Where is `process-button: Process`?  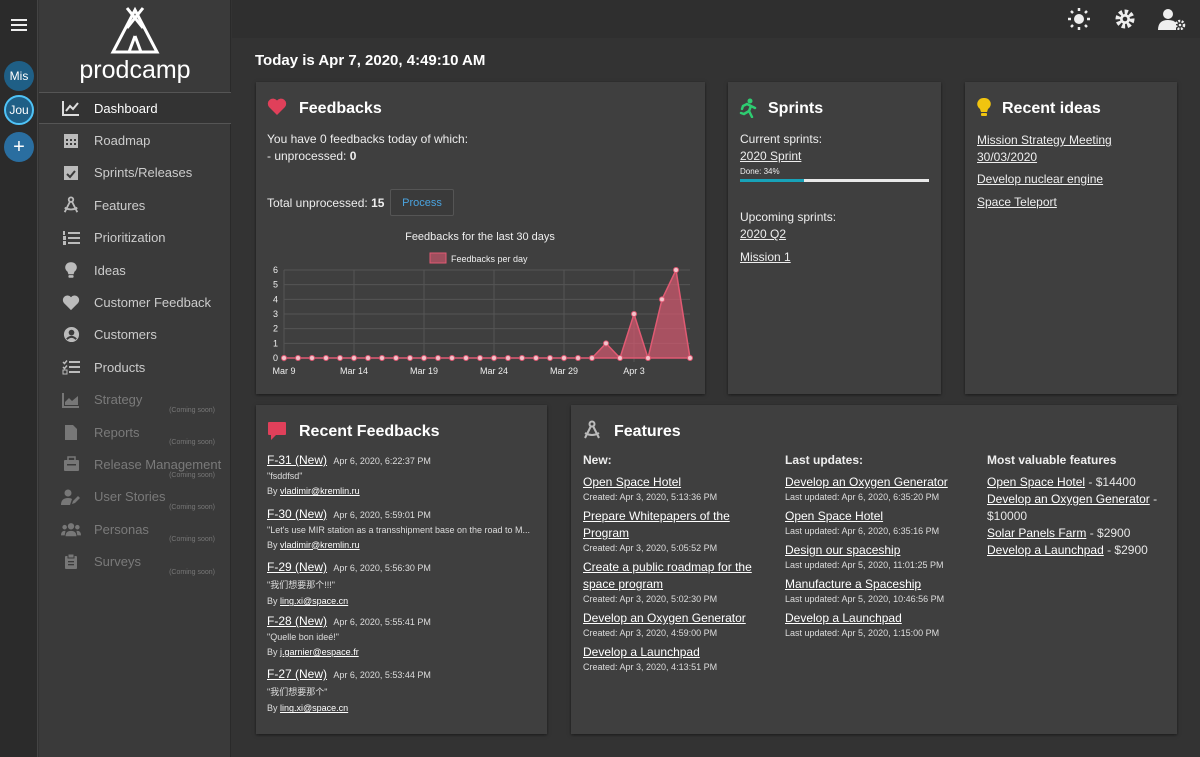 process-button: Process is located at coordinates (422, 202).